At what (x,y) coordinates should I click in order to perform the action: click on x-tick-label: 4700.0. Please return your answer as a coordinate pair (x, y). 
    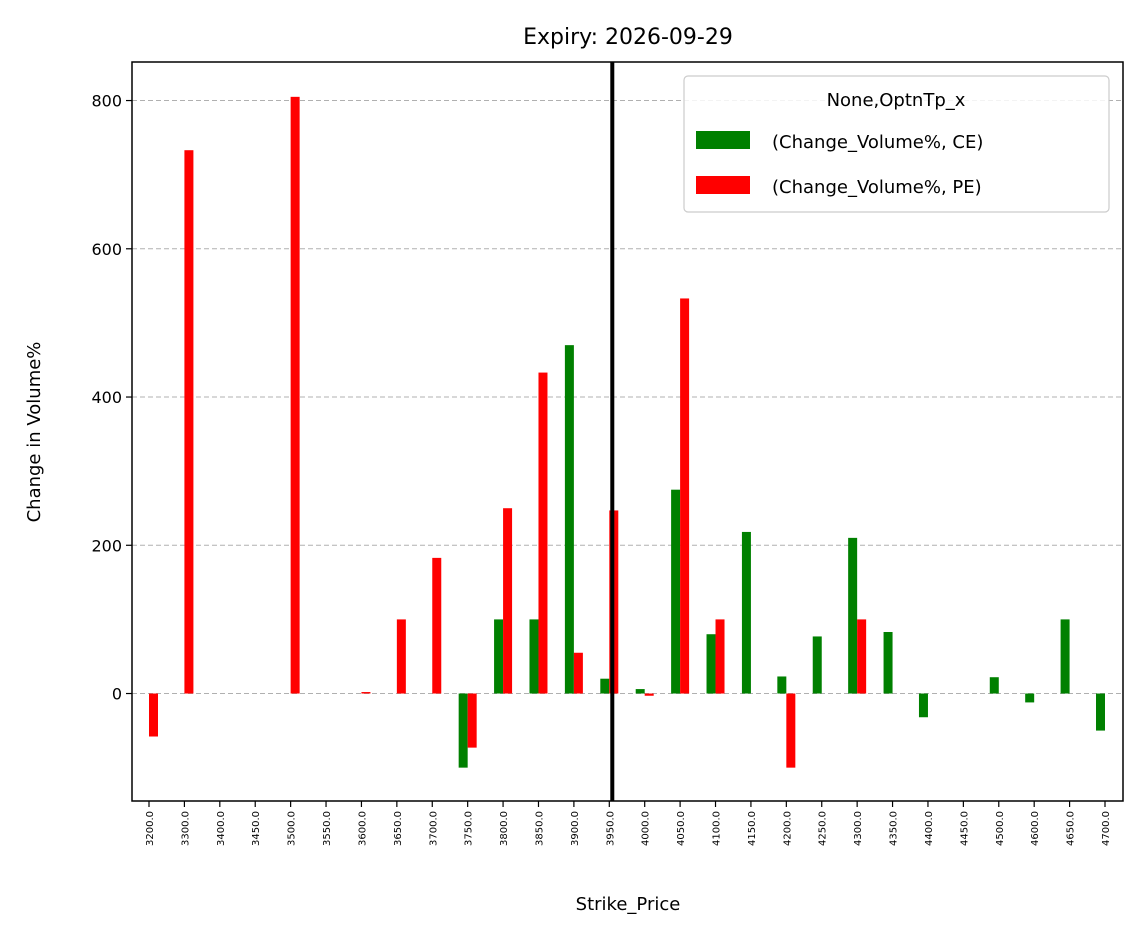
    Looking at the image, I should click on (1106, 828).